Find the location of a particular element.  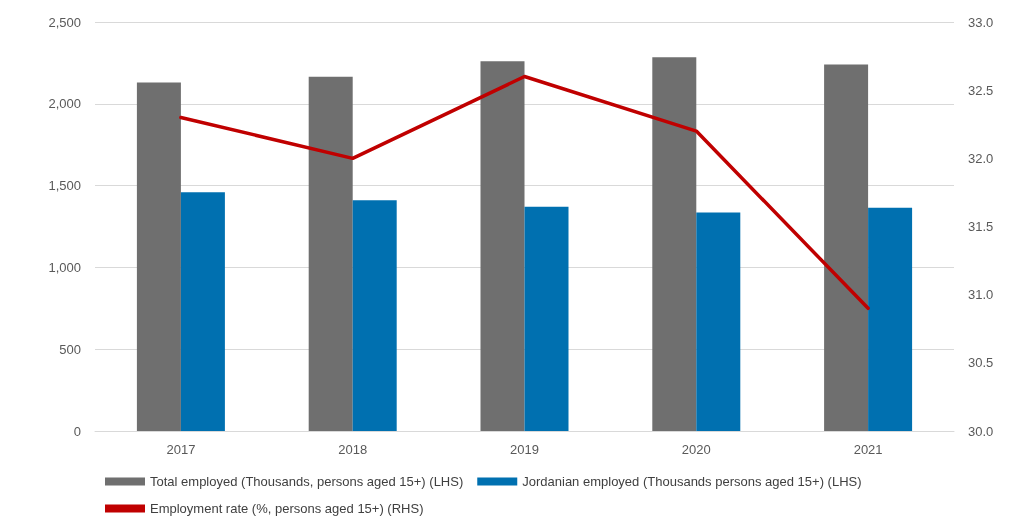

y2-tick-label: 32.0 is located at coordinates (981, 158).